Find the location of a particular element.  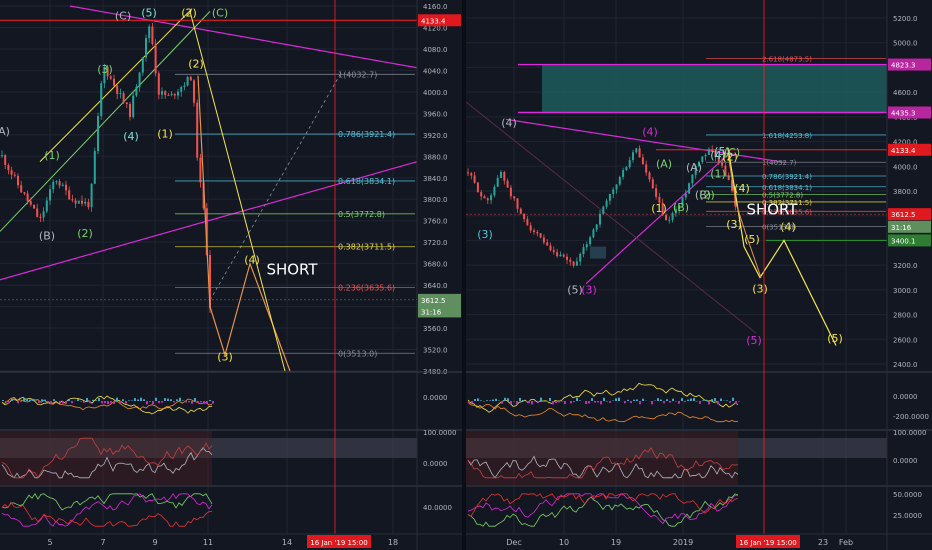

indicator-tick-label: -200.0000 is located at coordinates (911, 417).